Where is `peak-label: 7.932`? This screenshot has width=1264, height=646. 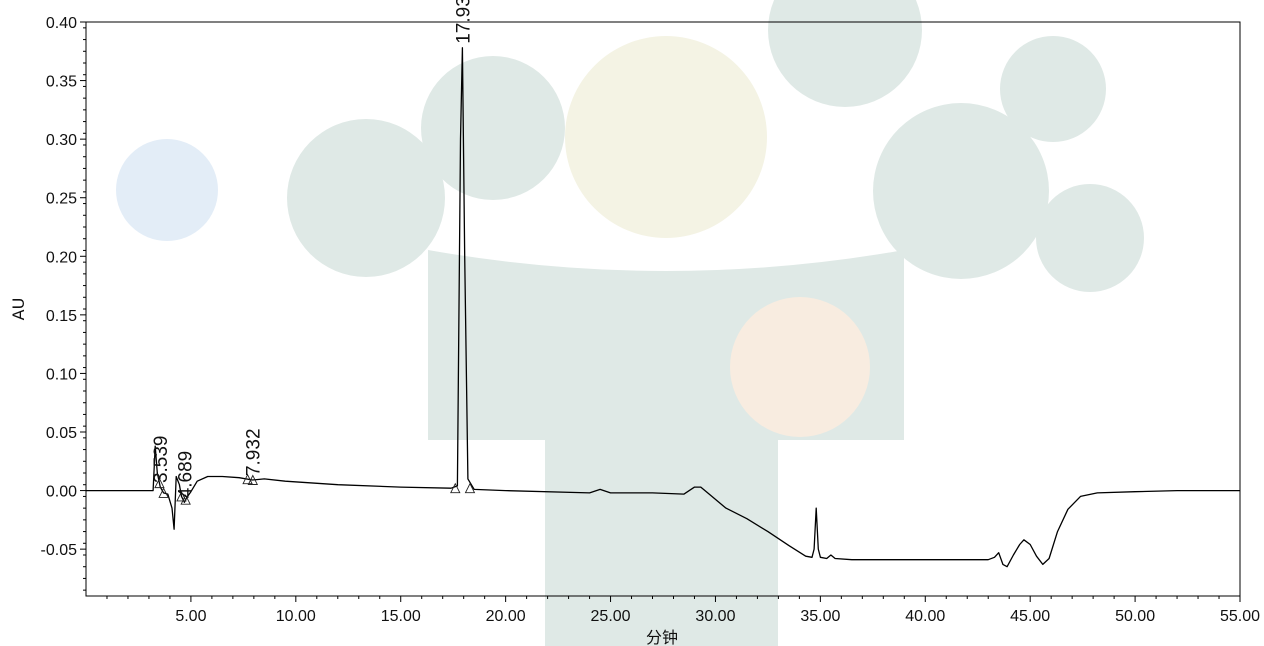
peak-label: 7.932 is located at coordinates (253, 452).